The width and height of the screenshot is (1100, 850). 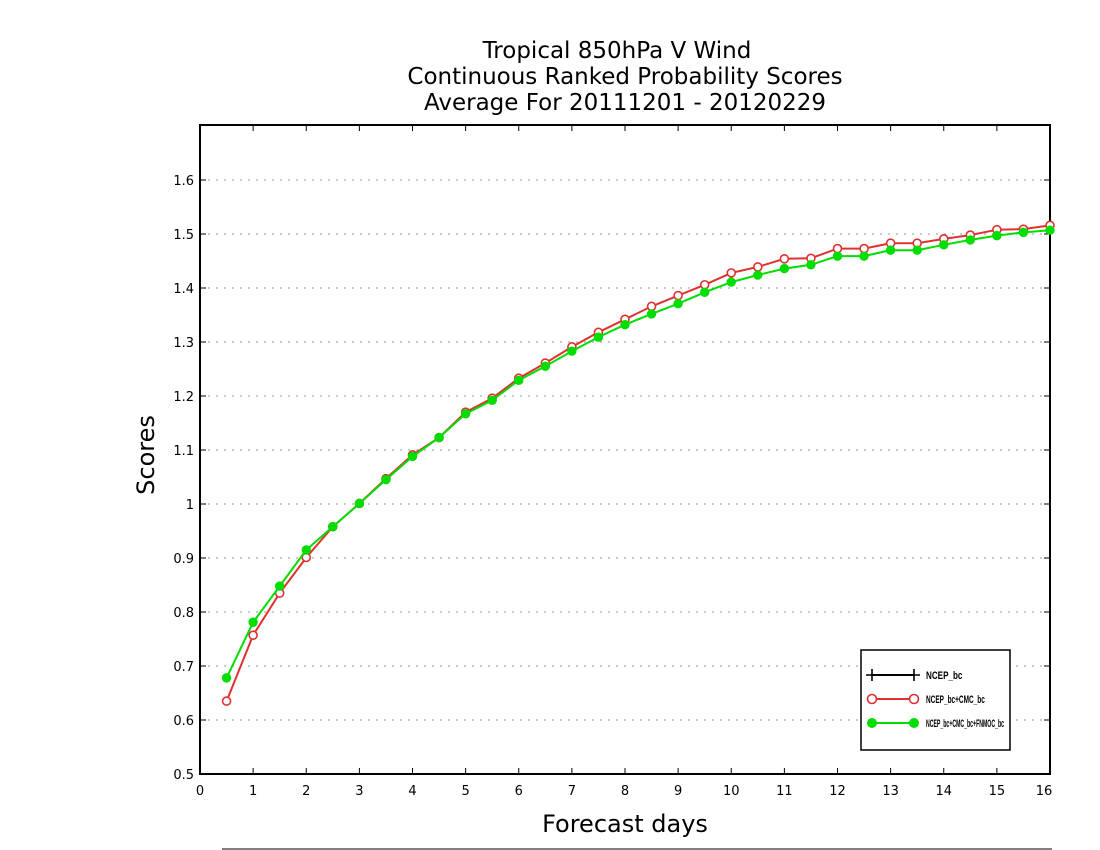 What do you see at coordinates (183, 397) in the screenshot?
I see `y-tick-label: 1.2` at bounding box center [183, 397].